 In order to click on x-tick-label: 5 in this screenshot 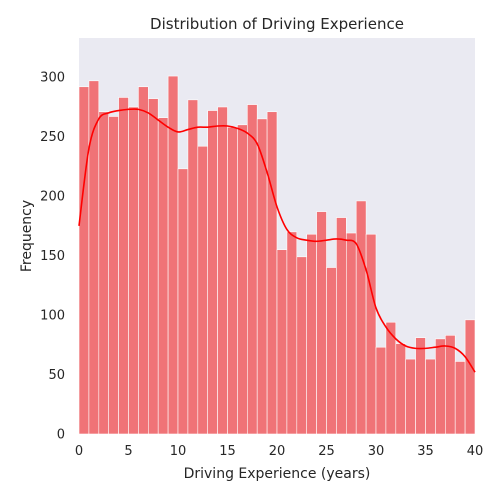, I will do `click(128, 451)`.